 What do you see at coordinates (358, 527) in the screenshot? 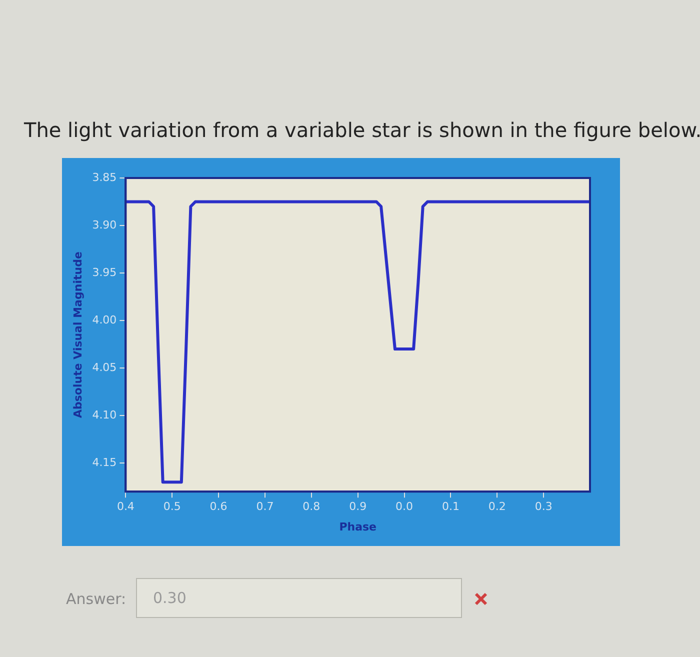
I see `x-axis-title: Phase` at bounding box center [358, 527].